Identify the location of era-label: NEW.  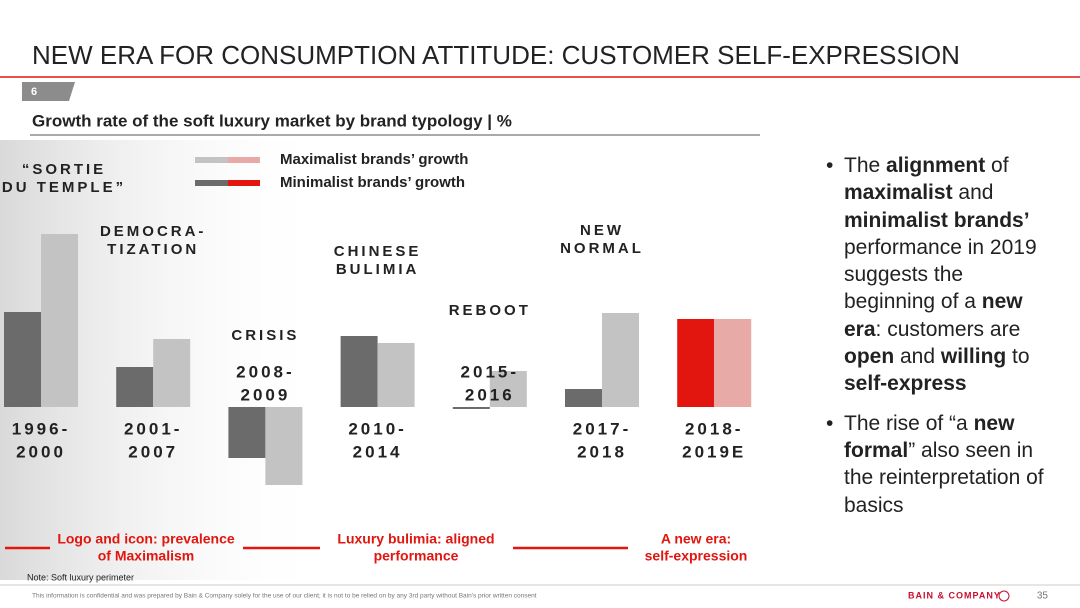
(602, 230).